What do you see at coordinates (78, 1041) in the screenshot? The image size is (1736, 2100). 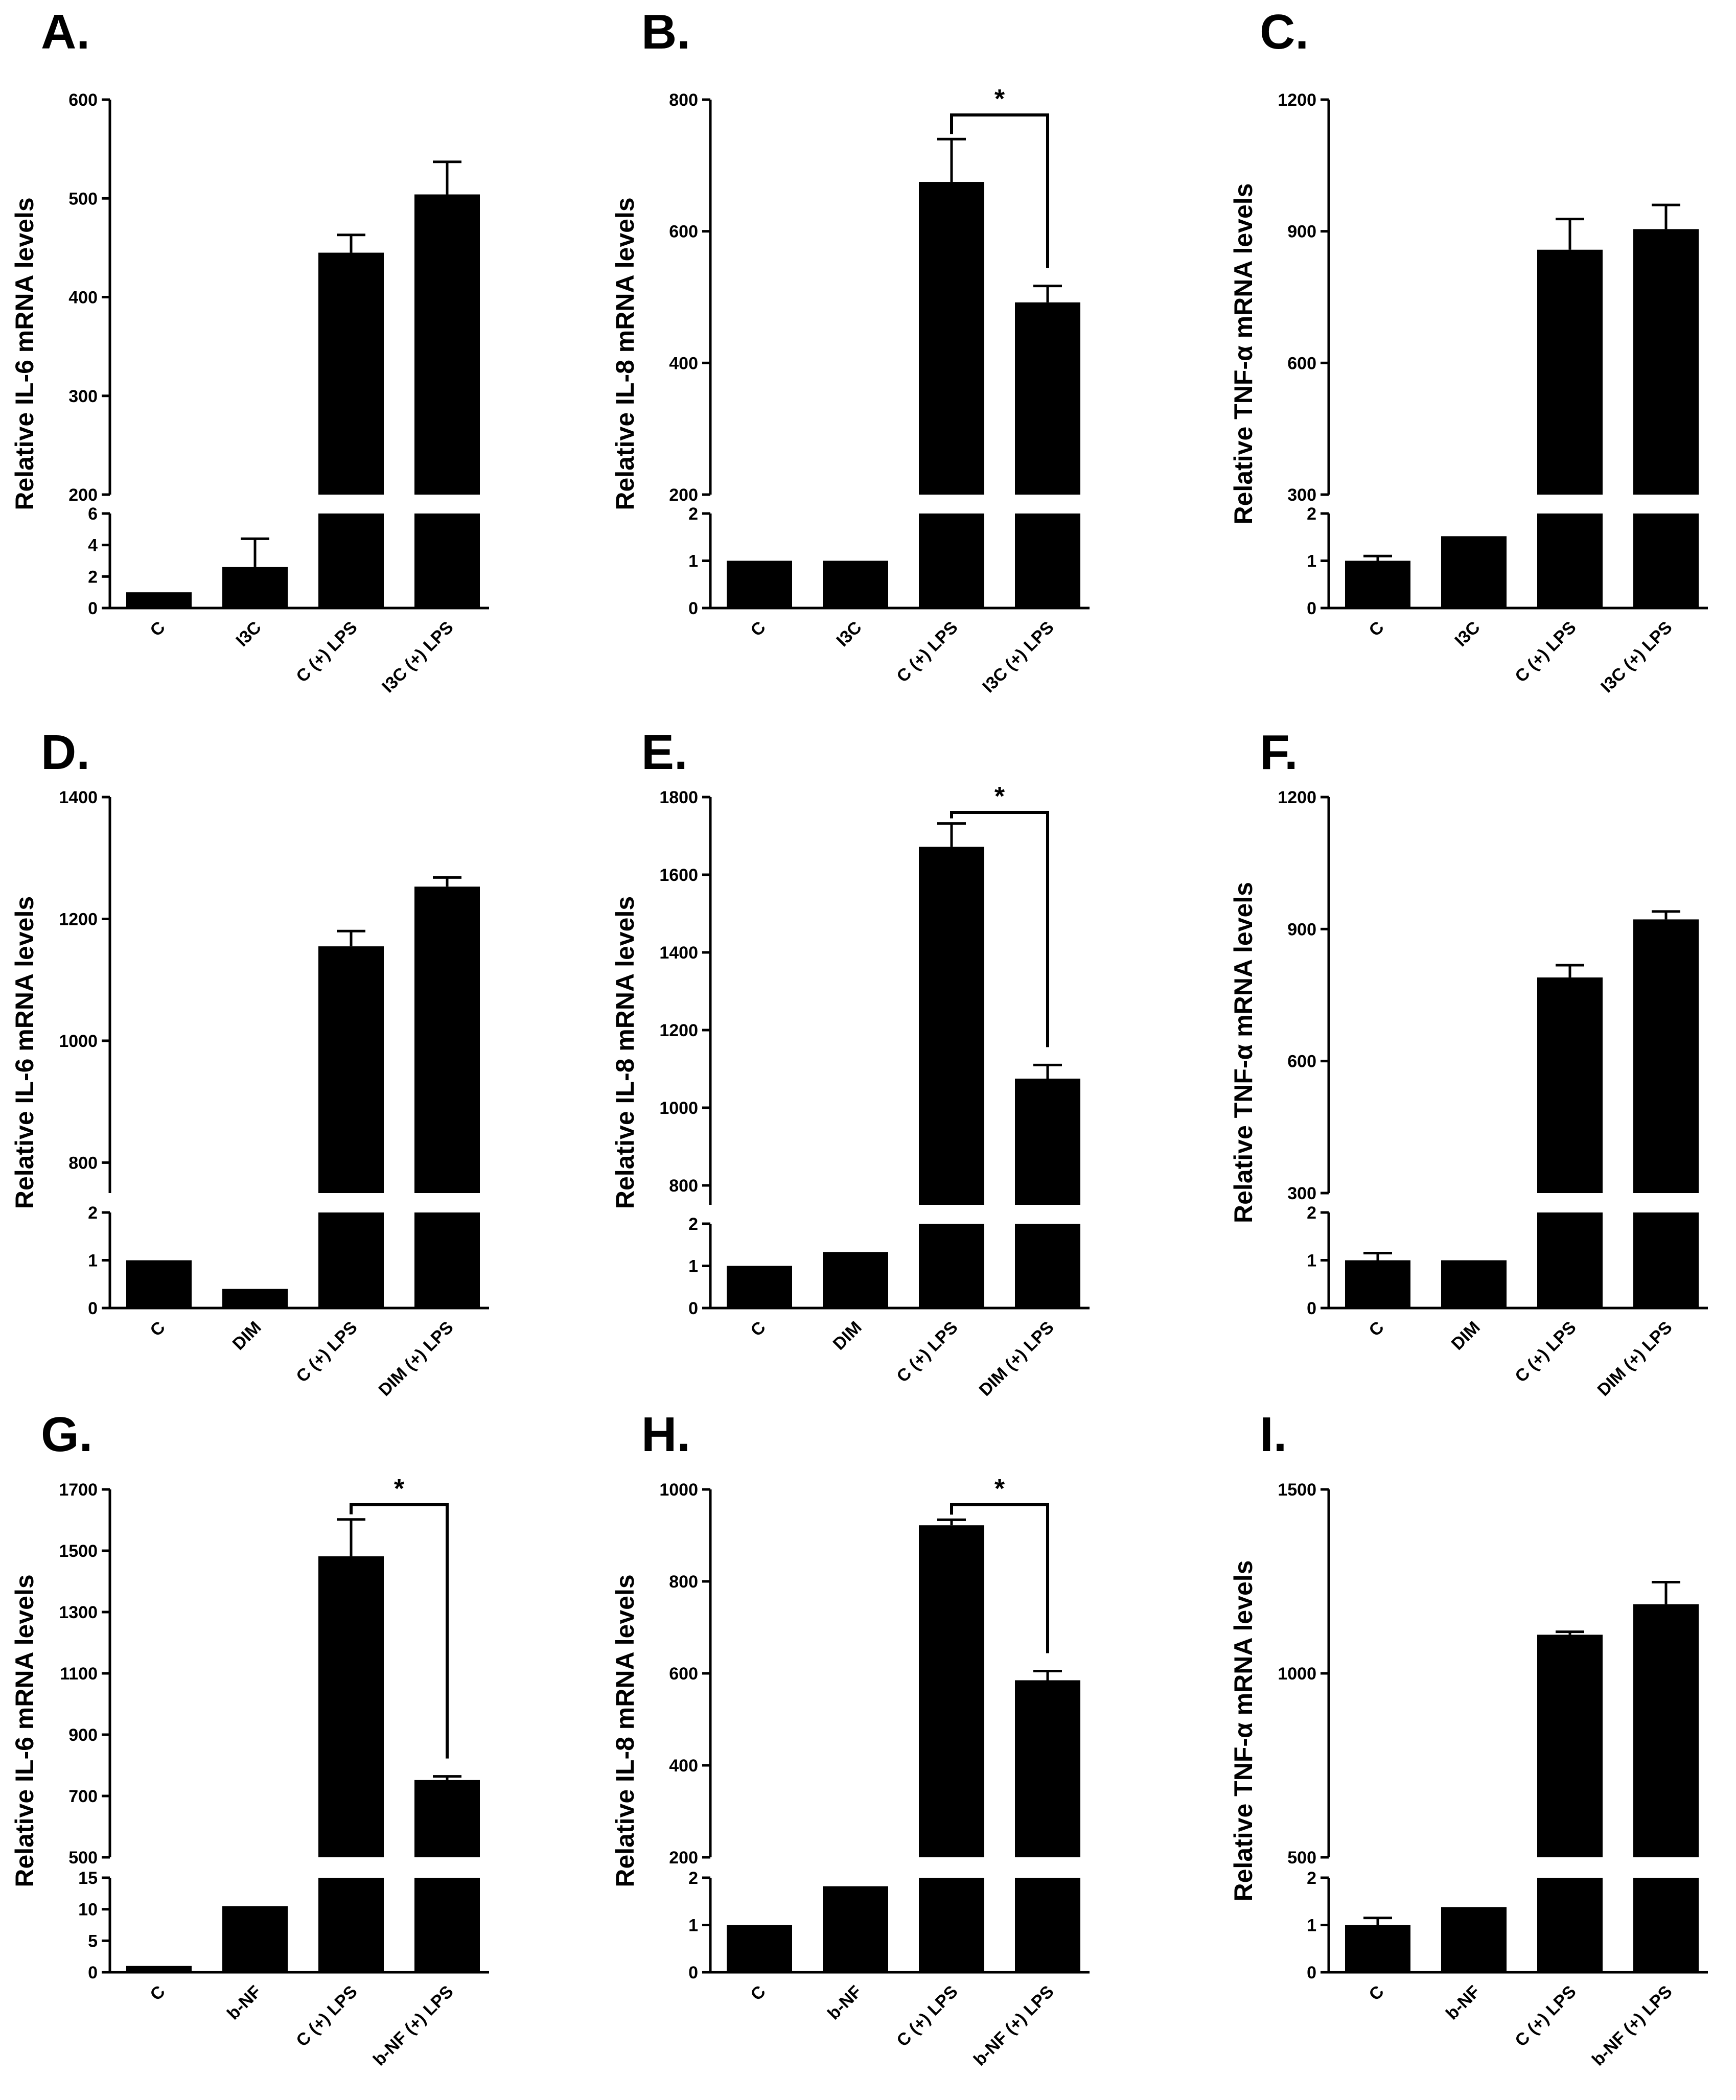 I see `y-tick-label: 1000` at bounding box center [78, 1041].